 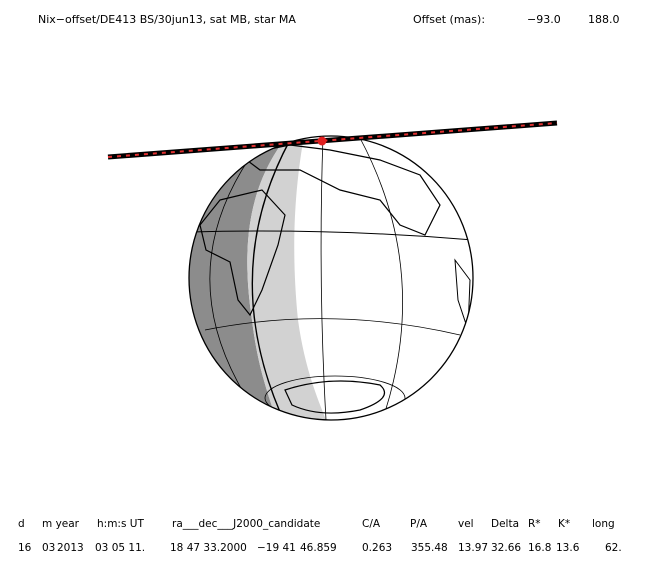 I want to click on cell: 13.97, so click(x=473, y=548).